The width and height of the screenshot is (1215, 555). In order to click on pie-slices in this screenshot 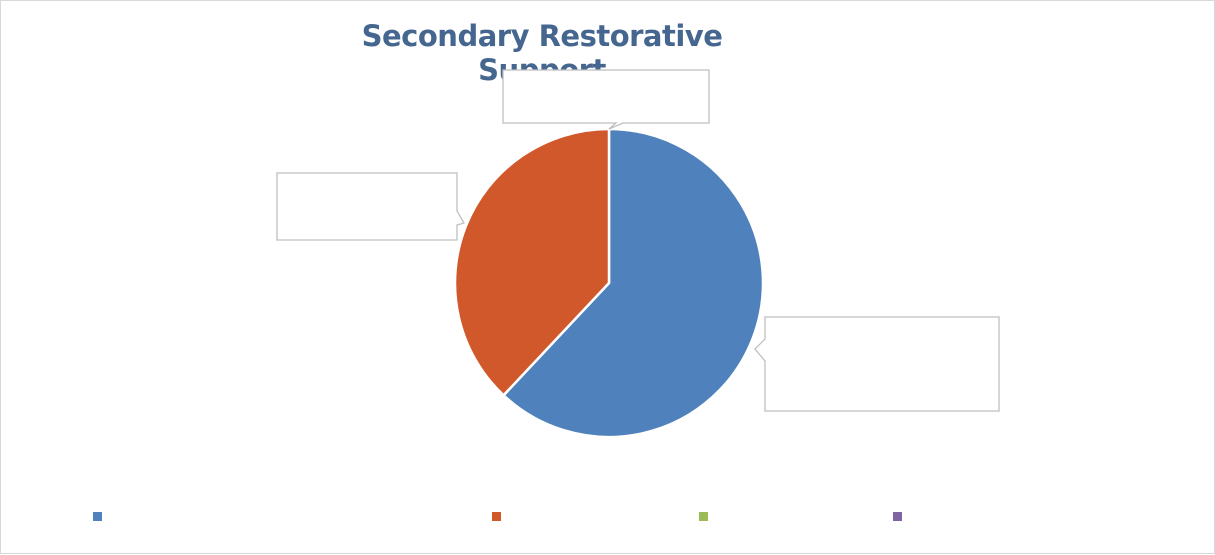, I will do `click(609, 283)`.